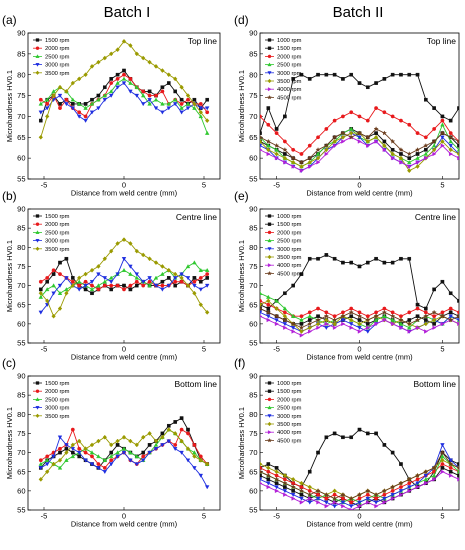 This screenshot has width=465, height=550. Describe the element at coordinates (442, 41) in the screenshot. I see `position-label: Top line` at that location.